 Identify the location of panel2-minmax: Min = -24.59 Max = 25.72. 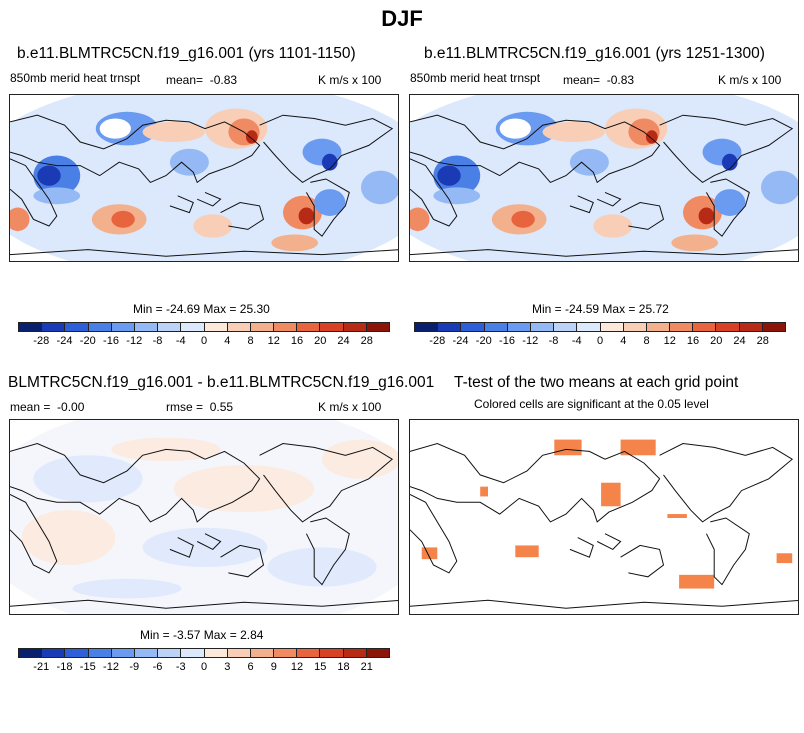
(600, 309).